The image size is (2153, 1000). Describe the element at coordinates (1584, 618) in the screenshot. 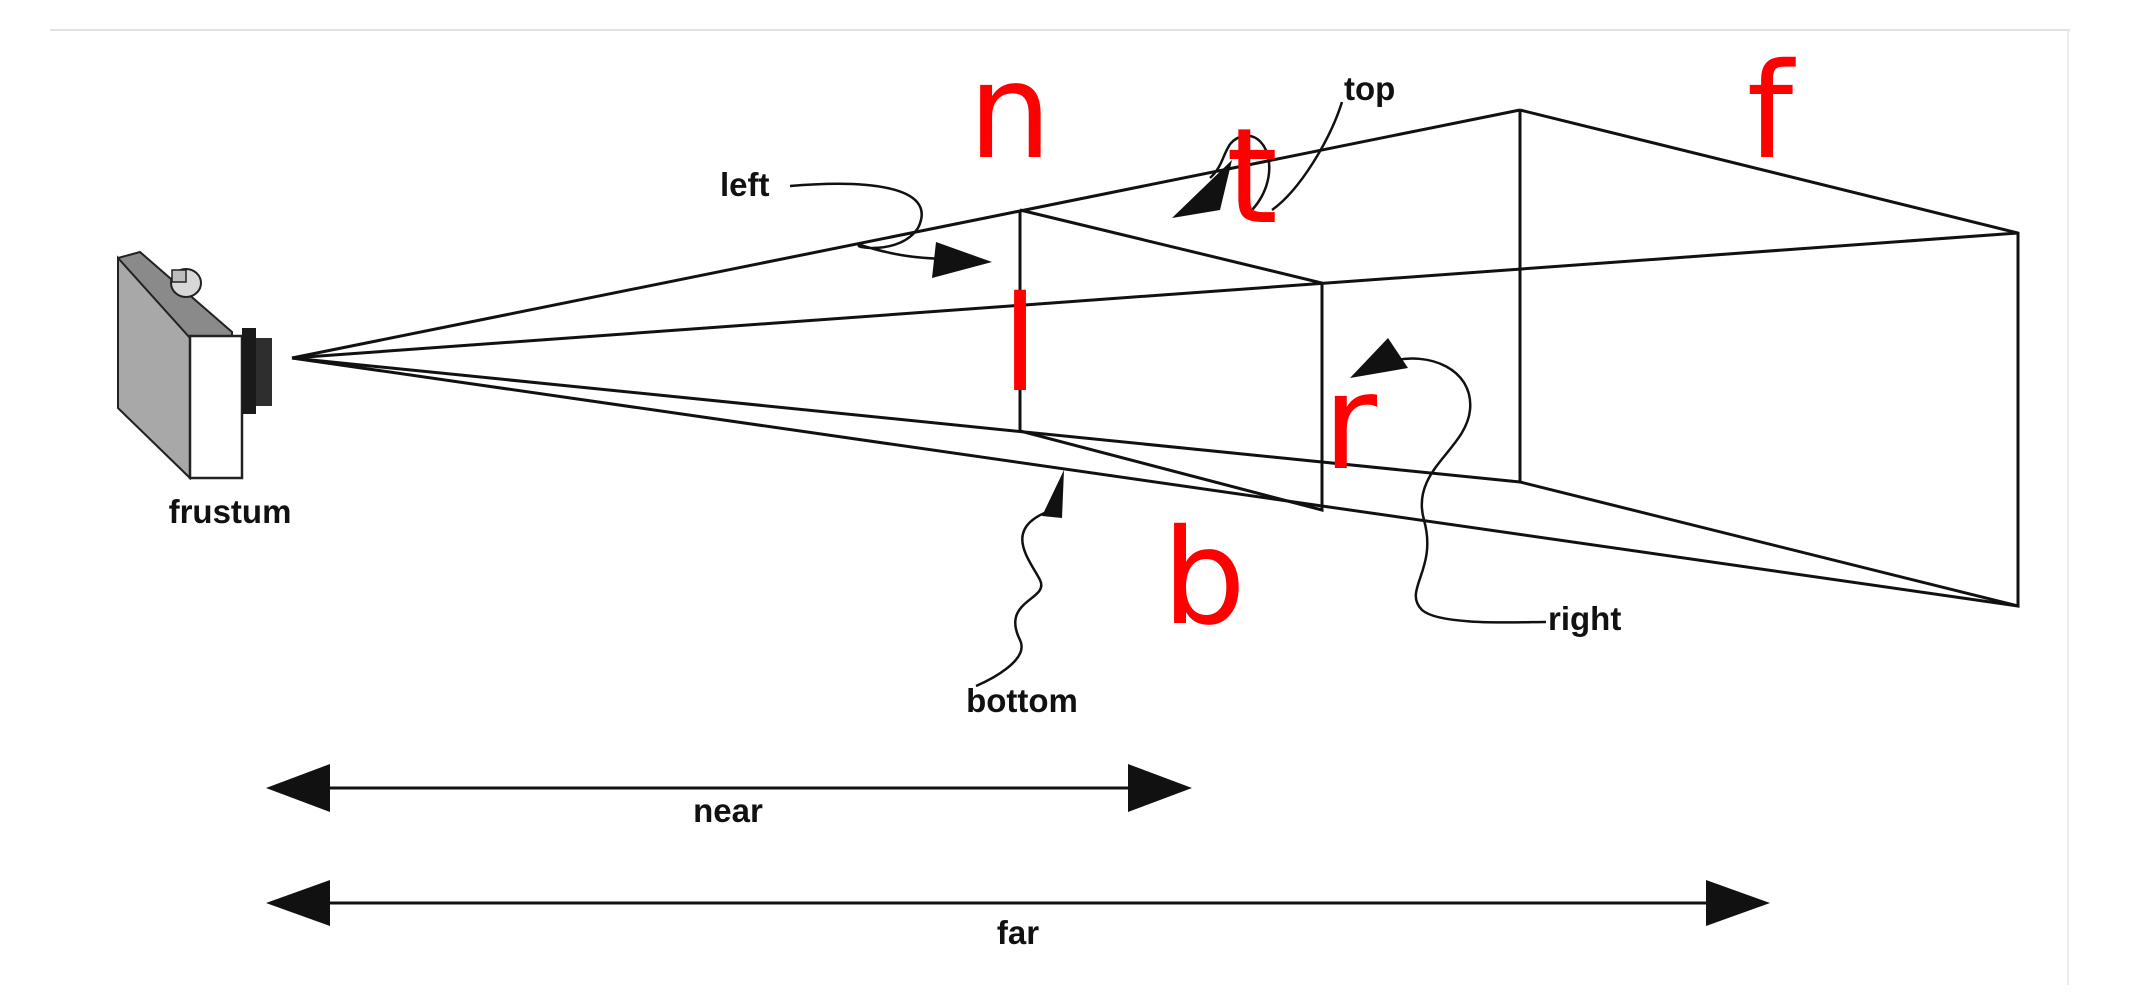

I see `right-label: right` at that location.